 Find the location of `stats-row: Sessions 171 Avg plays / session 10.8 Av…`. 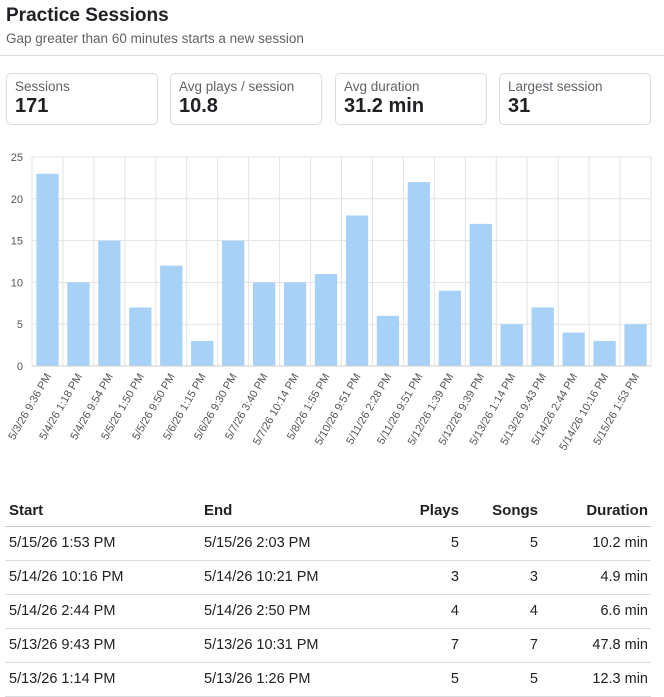

stats-row: Sessions 171 Avg plays / session 10.8 Av… is located at coordinates (329, 99).